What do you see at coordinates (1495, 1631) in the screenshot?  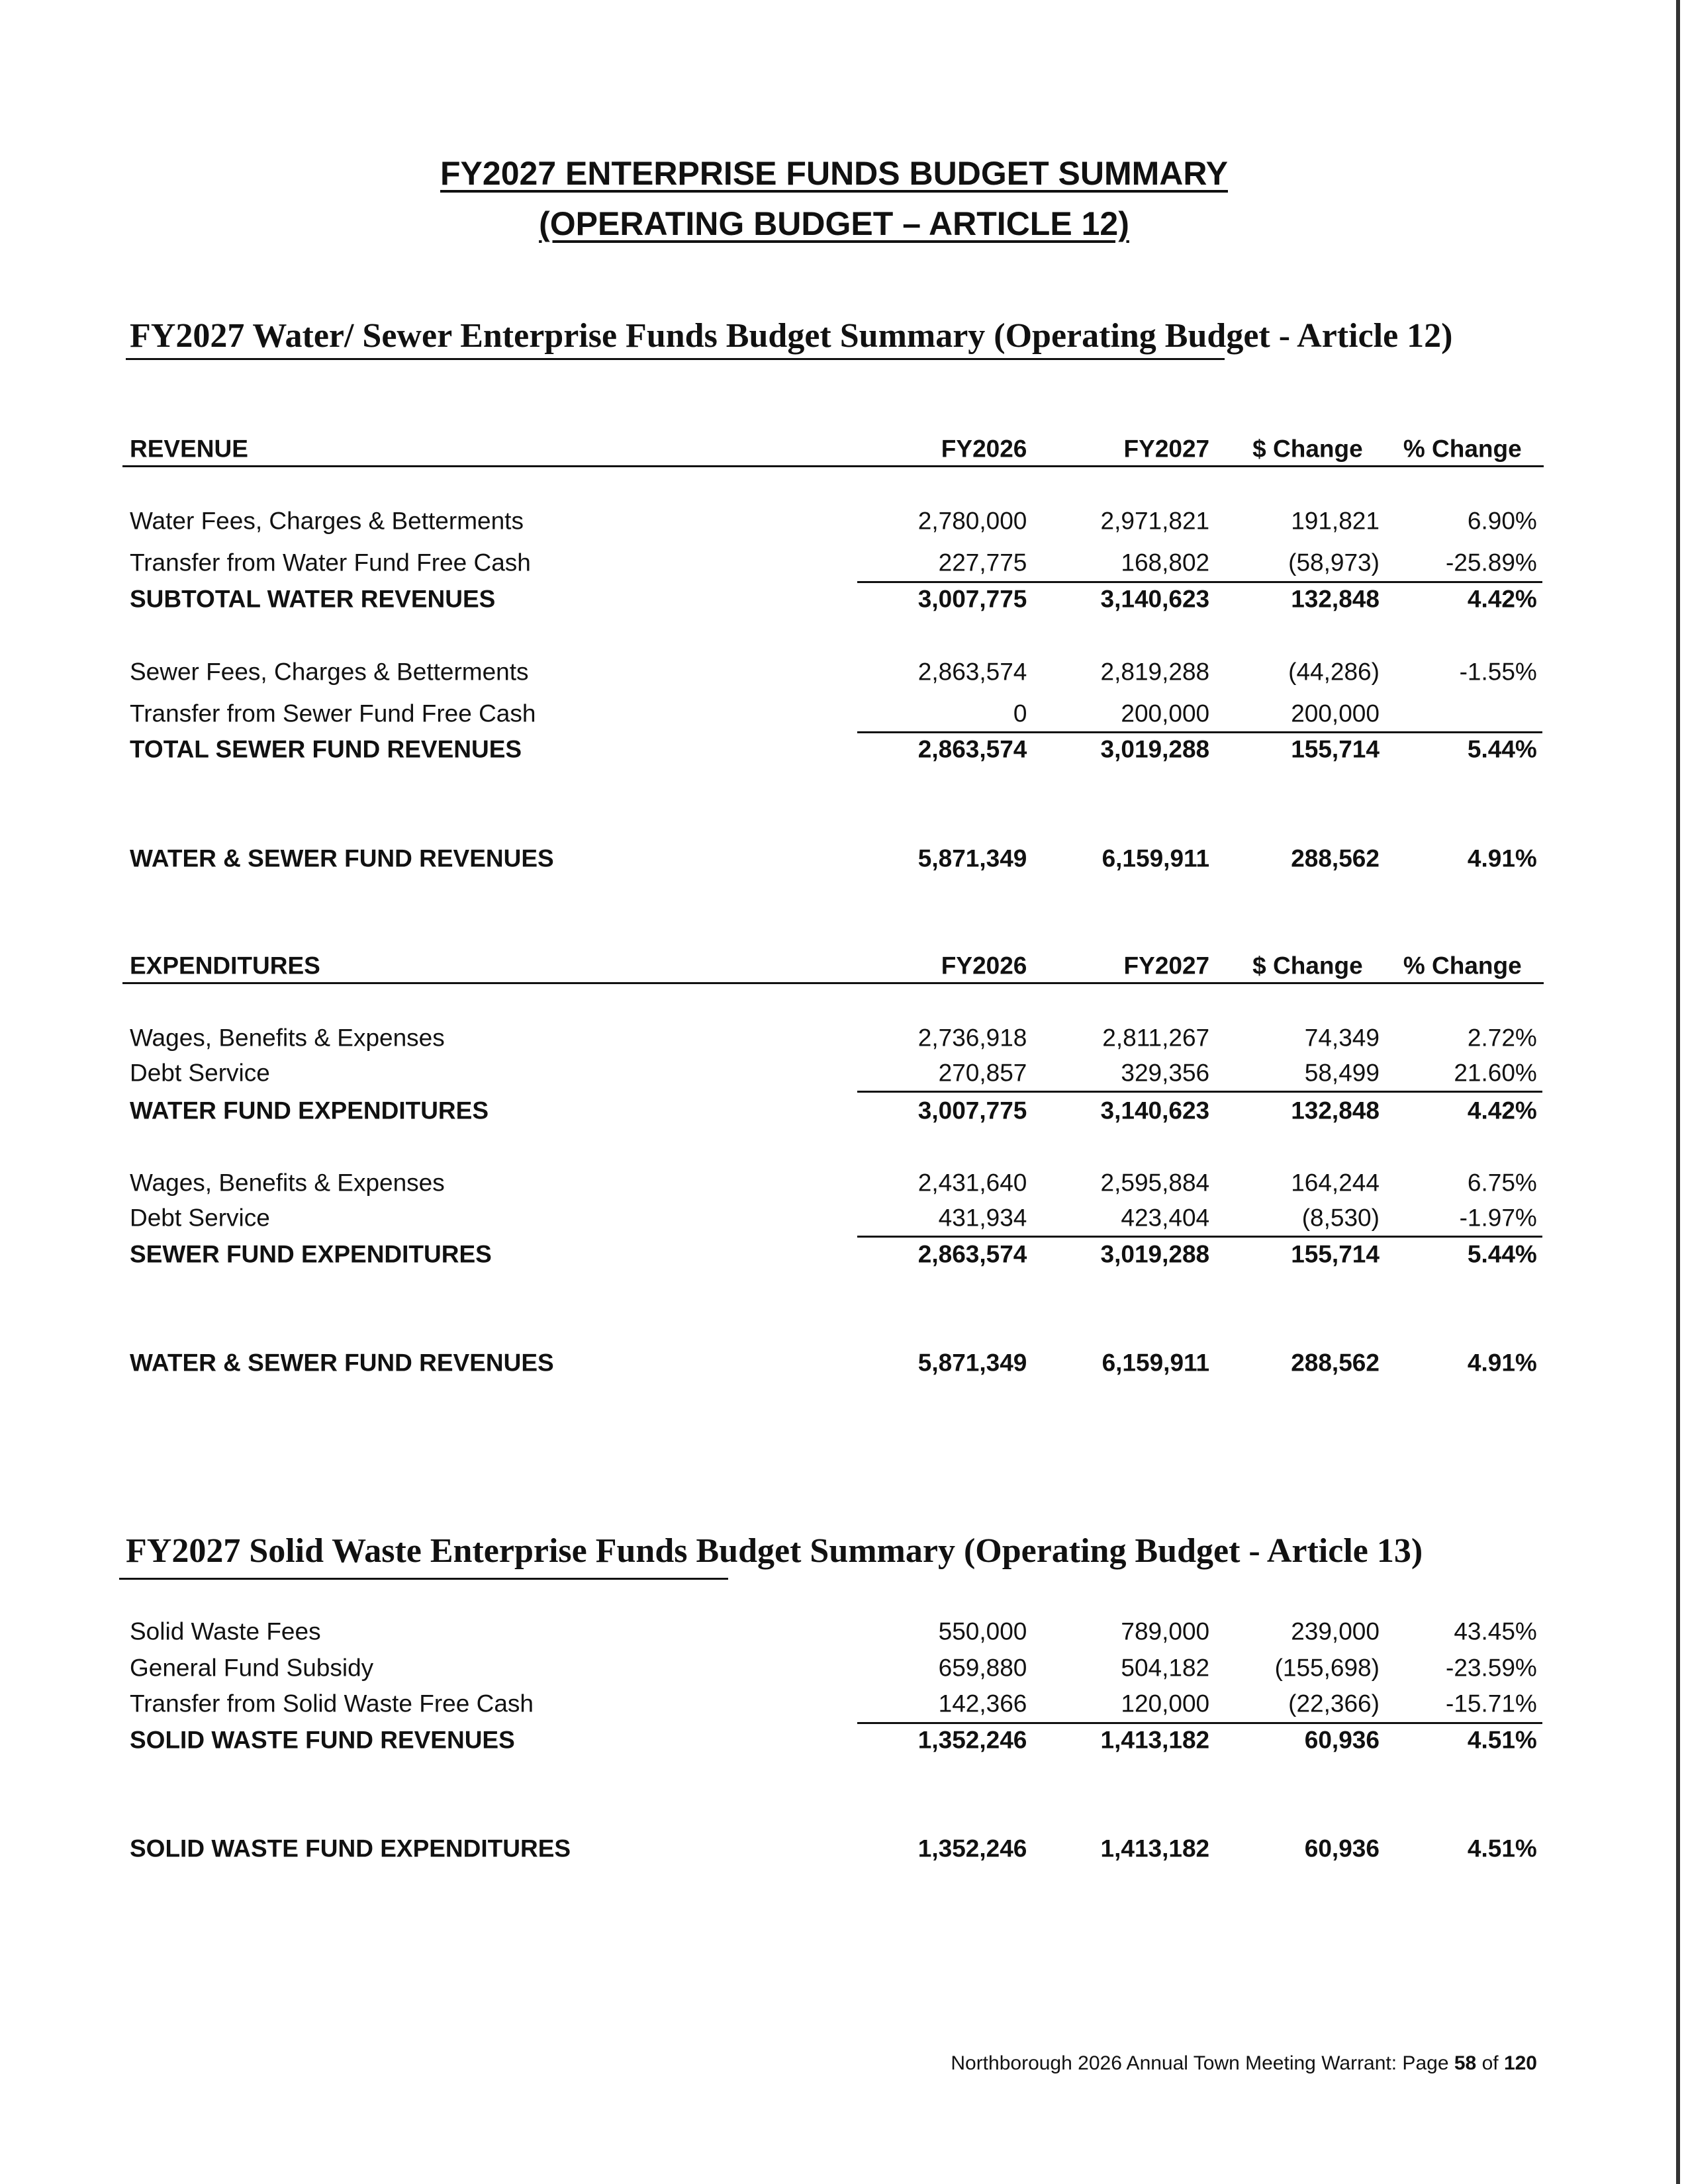 I see `cell-value: 43.45%` at bounding box center [1495, 1631].